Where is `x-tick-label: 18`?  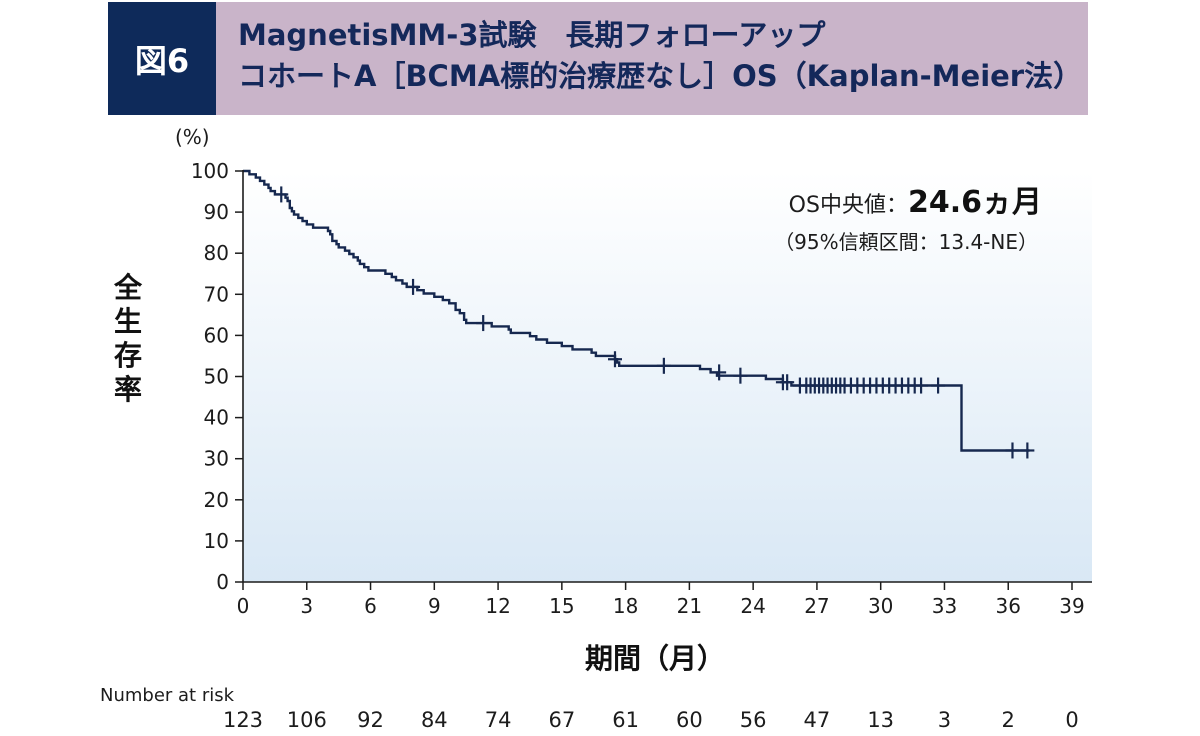 x-tick-label: 18 is located at coordinates (625, 606).